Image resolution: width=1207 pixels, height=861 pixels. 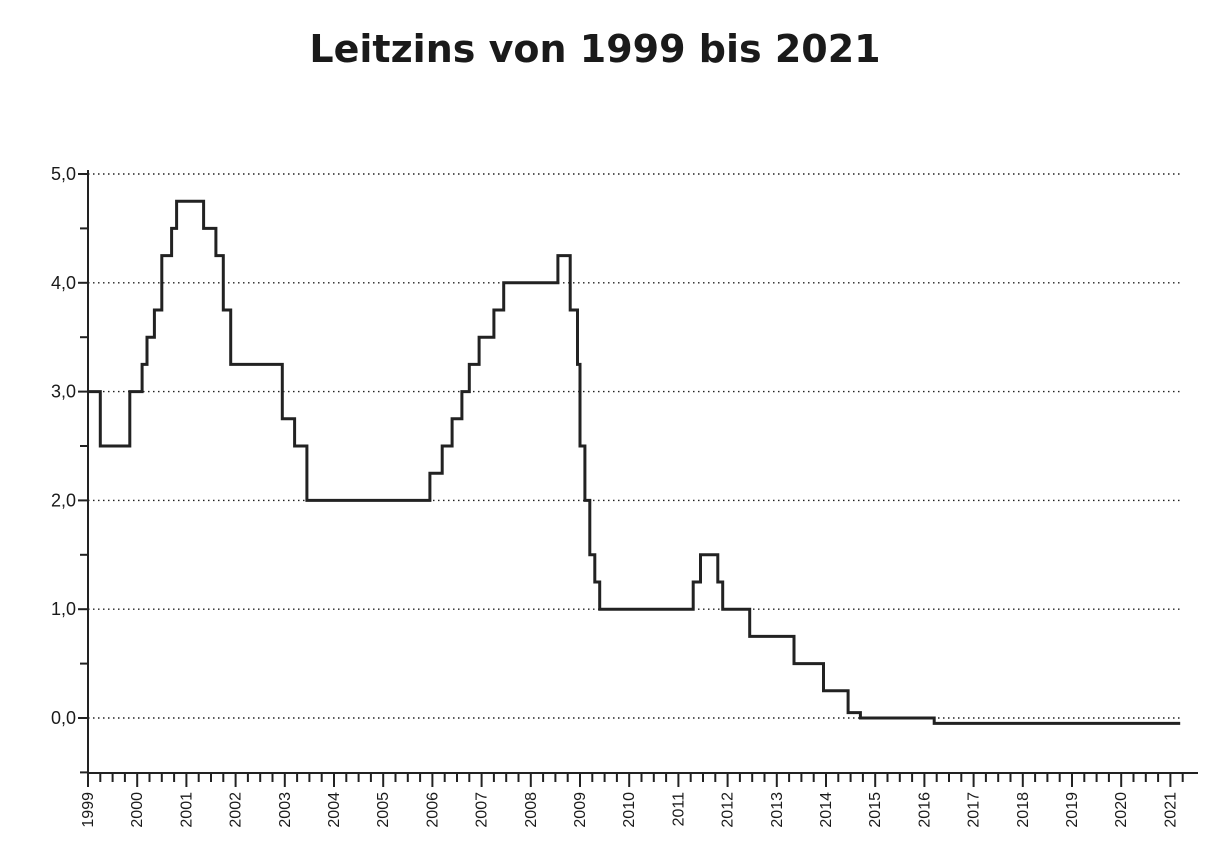 What do you see at coordinates (777, 810) in the screenshot?
I see `x-tick-label: 2013` at bounding box center [777, 810].